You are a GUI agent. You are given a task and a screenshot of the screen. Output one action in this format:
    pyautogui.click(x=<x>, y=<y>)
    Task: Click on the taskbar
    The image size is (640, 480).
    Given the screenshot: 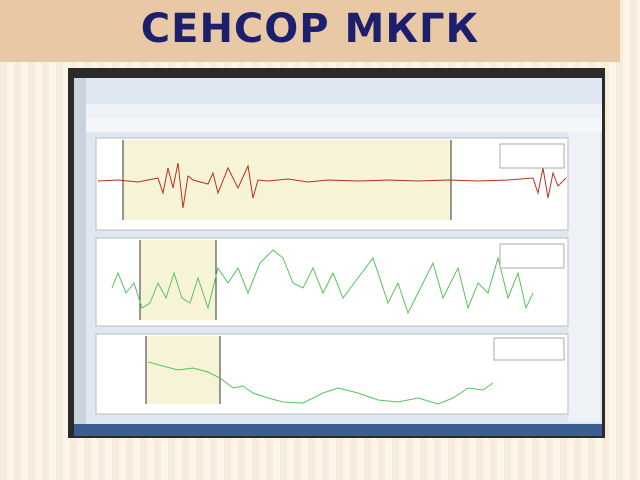 What is the action you would take?
    pyautogui.click(x=338, y=430)
    